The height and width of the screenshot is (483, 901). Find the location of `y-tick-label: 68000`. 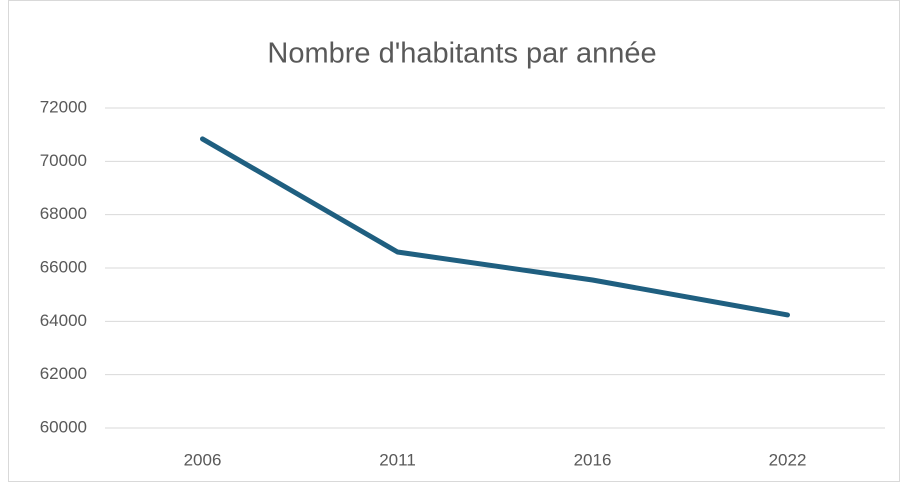

y-tick-label: 68000 is located at coordinates (63, 213).